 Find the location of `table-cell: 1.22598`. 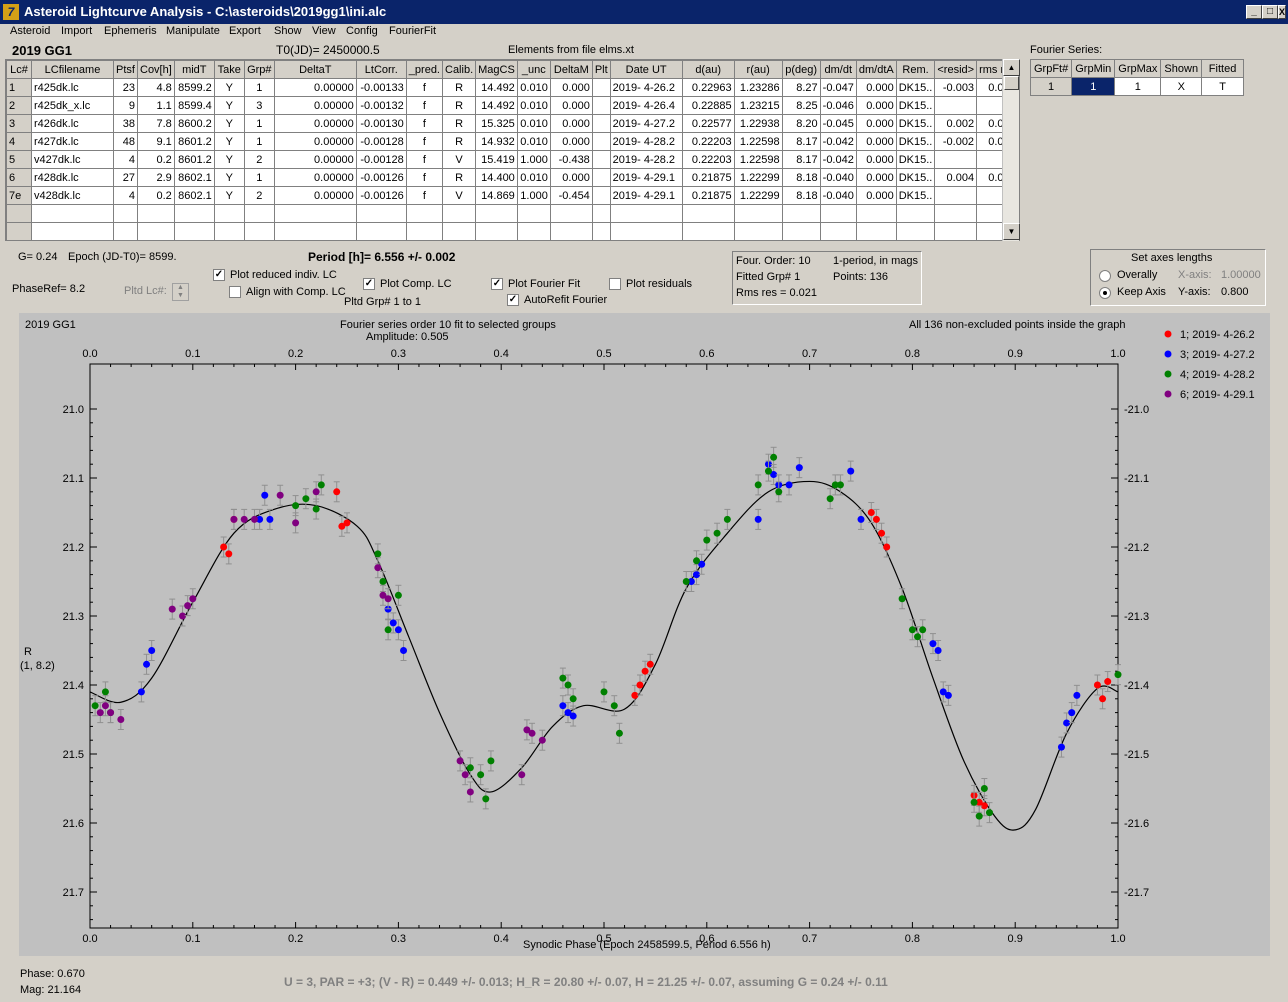

table-cell: 1.22598 is located at coordinates (758, 159).